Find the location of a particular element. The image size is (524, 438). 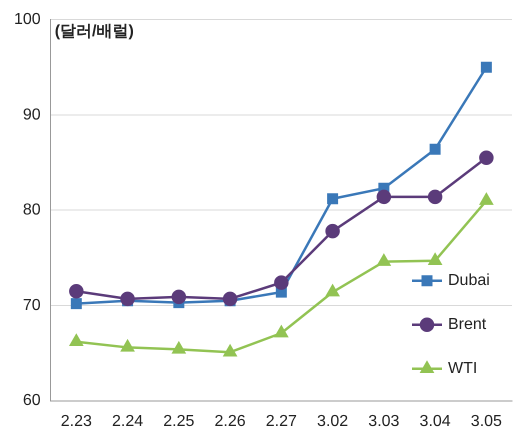

x-tick-label: 2.27 is located at coordinates (282, 421).